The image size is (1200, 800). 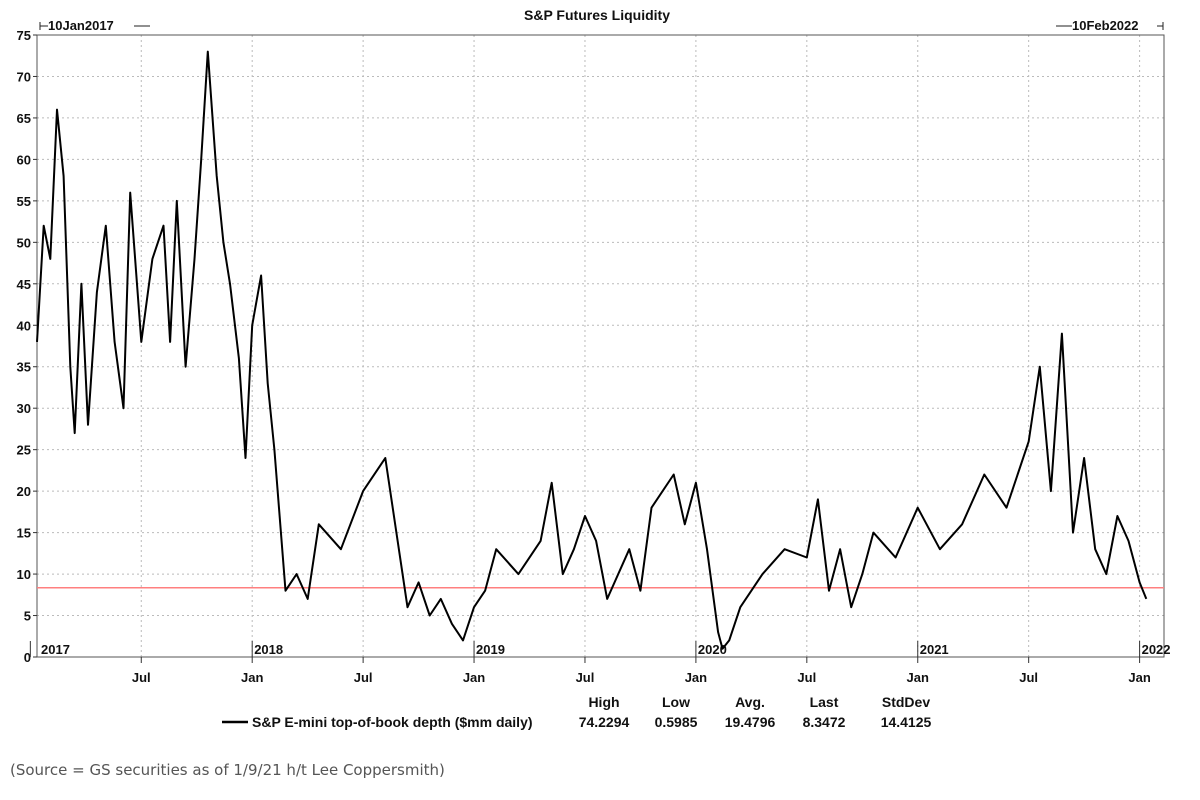 I want to click on y-tick-label: 70, so click(x=24, y=76).